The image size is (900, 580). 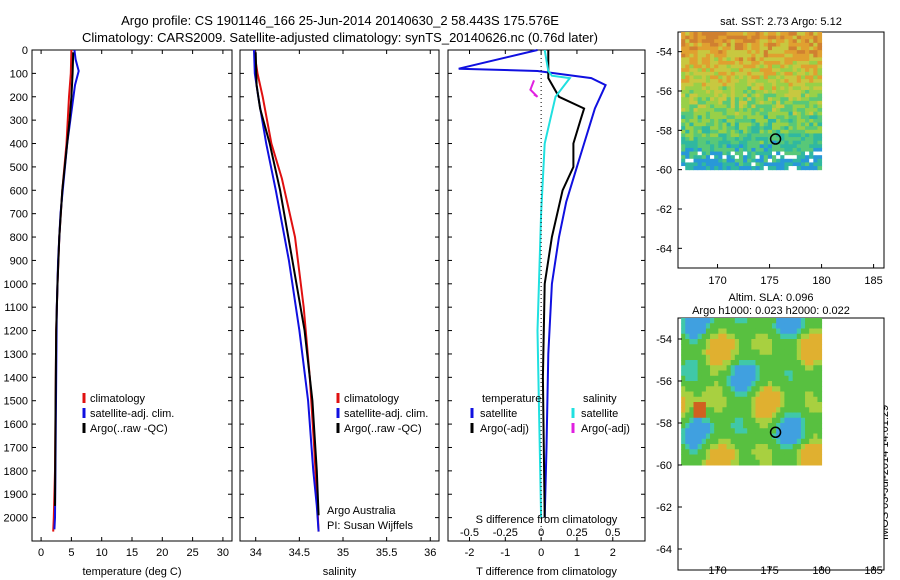 What do you see at coordinates (541, 553) in the screenshot?
I see `x-tick-label: 0` at bounding box center [541, 553].